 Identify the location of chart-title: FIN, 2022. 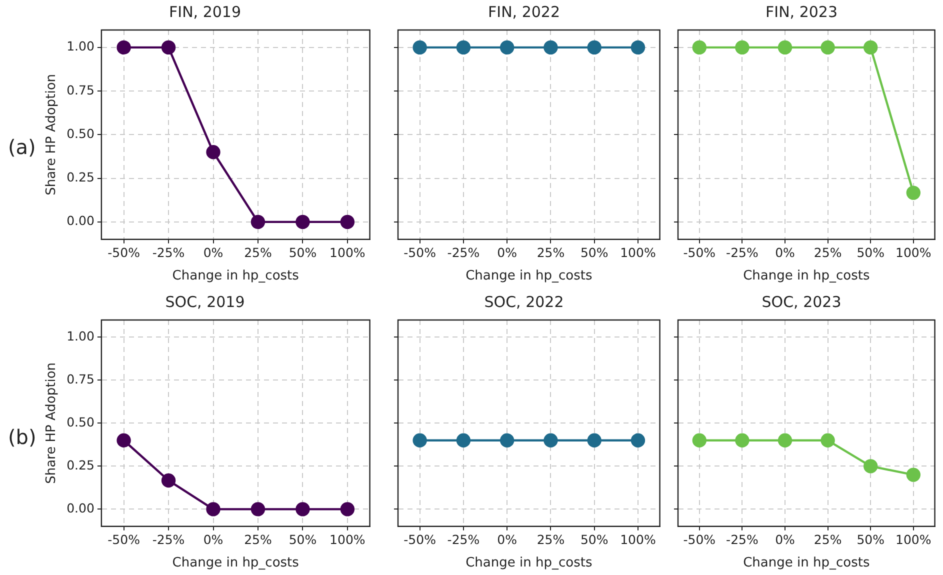
(524, 11).